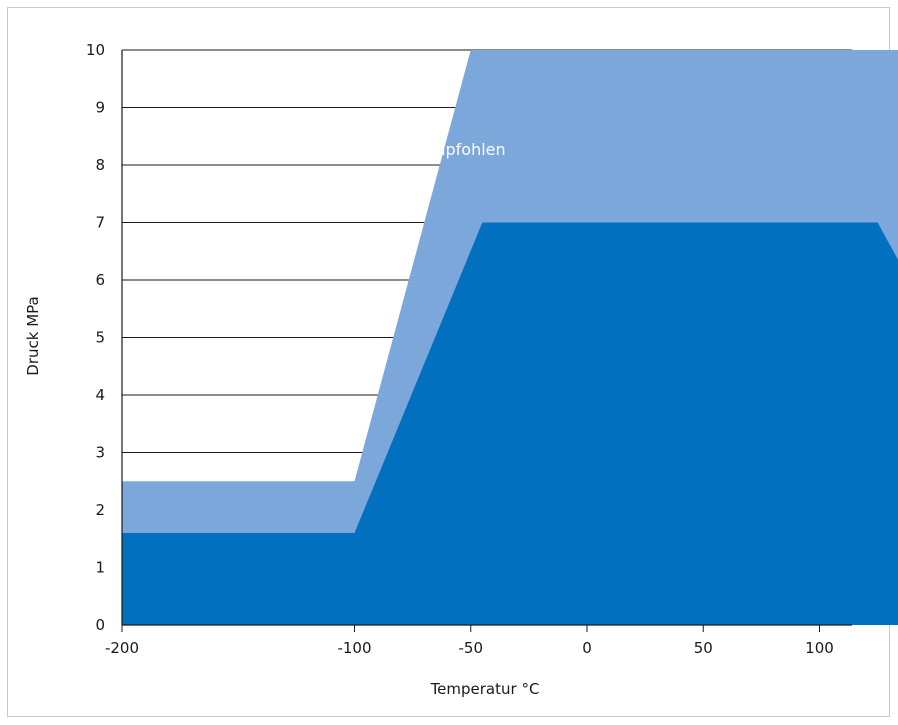 The image size is (898, 725). I want to click on y-tick-label-8: 8, so click(100, 165).